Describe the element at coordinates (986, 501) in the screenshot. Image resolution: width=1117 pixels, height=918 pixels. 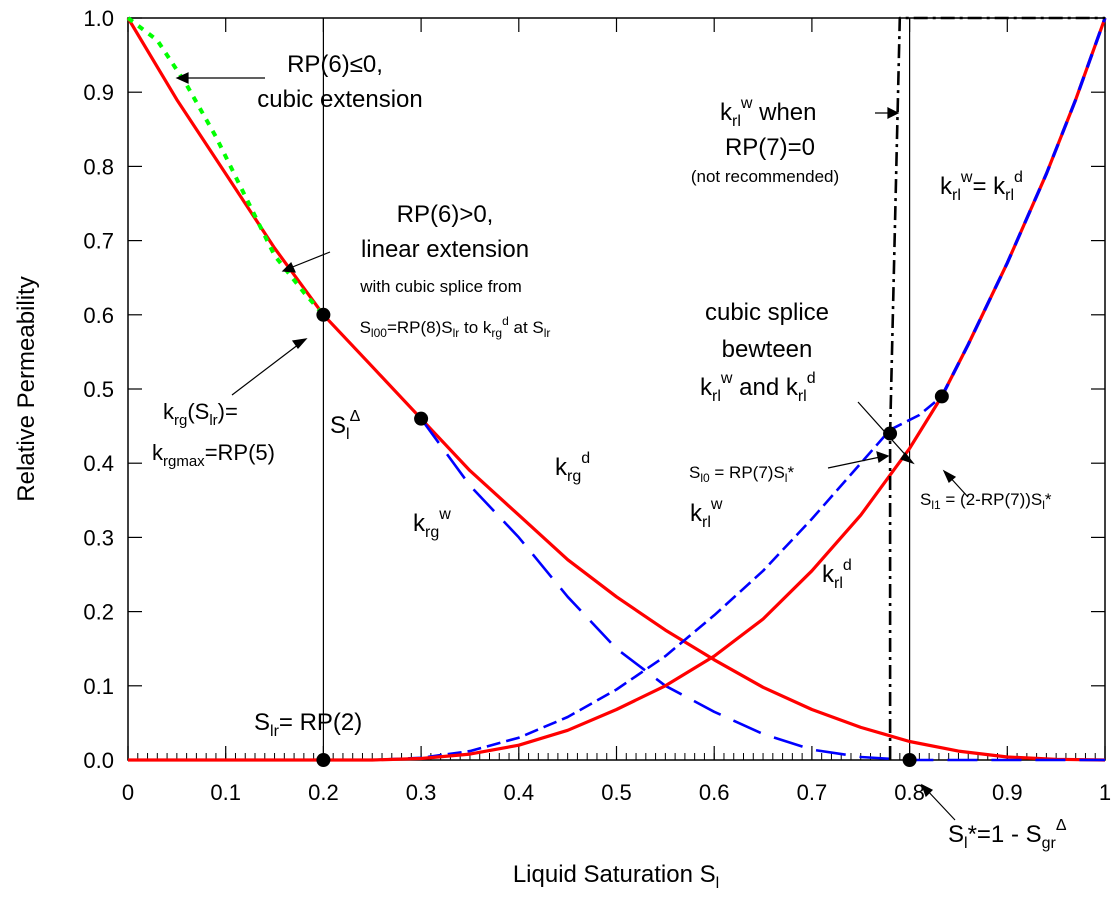
I see `annotation-sl1: Sl1 = (2-RP(7))Sl*` at that location.